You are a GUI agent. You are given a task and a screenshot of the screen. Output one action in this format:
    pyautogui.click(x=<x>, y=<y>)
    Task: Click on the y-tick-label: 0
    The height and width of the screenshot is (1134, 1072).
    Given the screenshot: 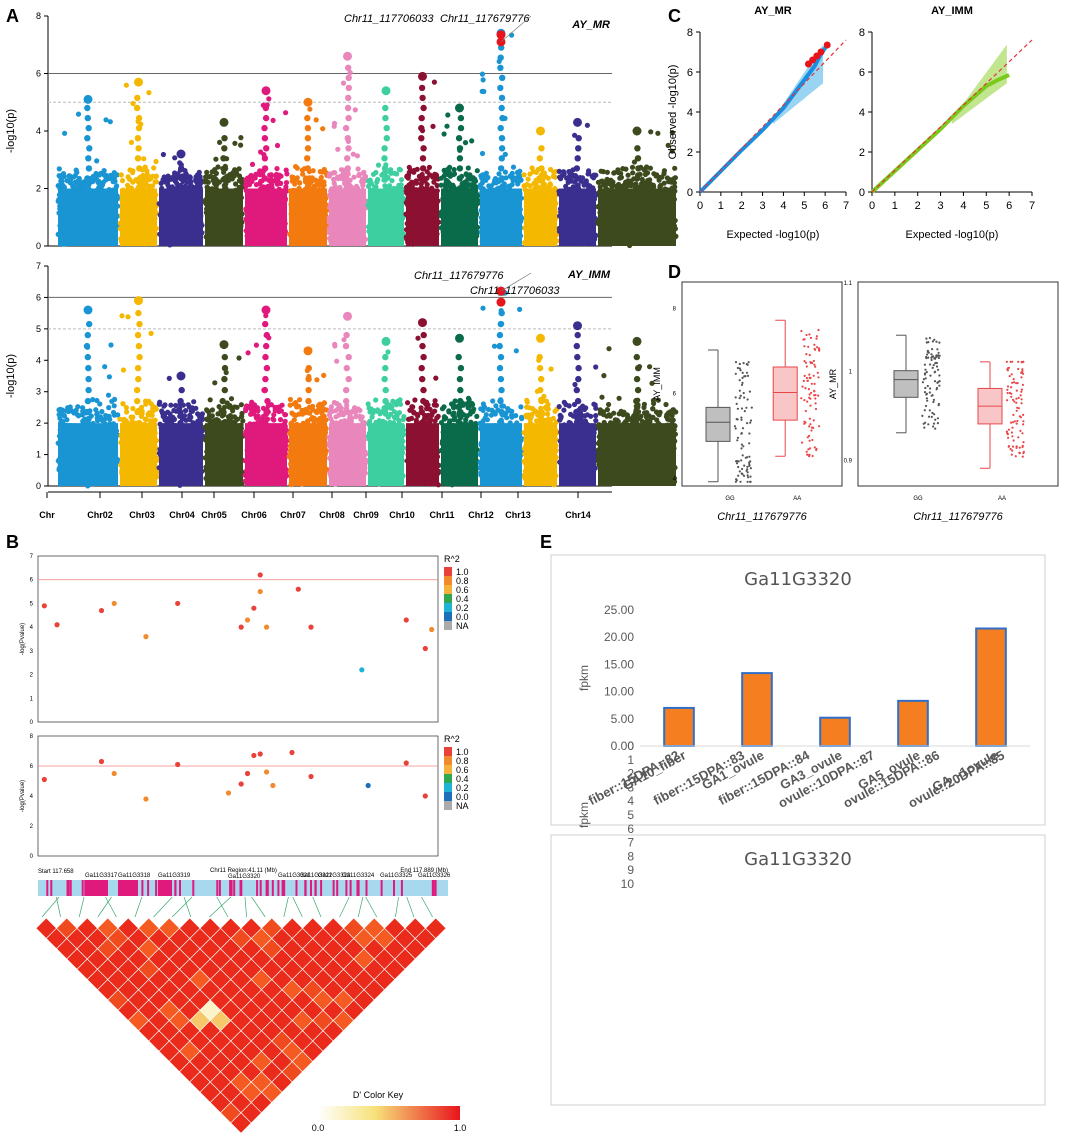 What is the action you would take?
    pyautogui.click(x=38, y=246)
    